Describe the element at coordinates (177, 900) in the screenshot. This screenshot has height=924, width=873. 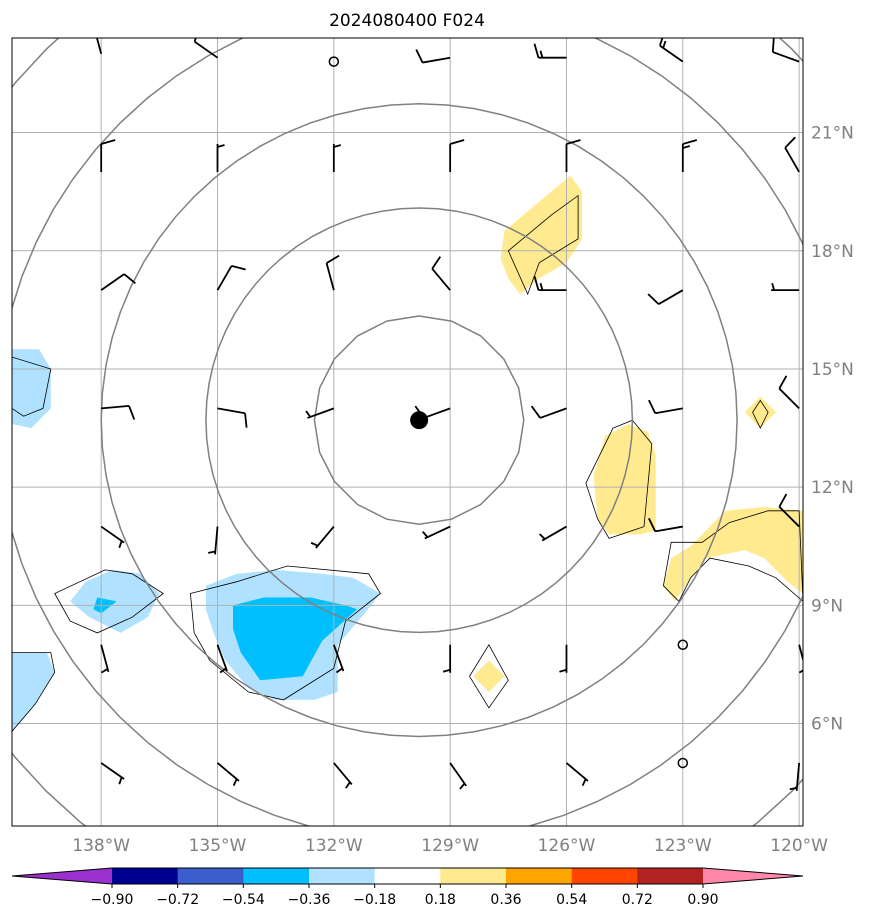
I see `colorbar-tick-label: −0.72` at that location.